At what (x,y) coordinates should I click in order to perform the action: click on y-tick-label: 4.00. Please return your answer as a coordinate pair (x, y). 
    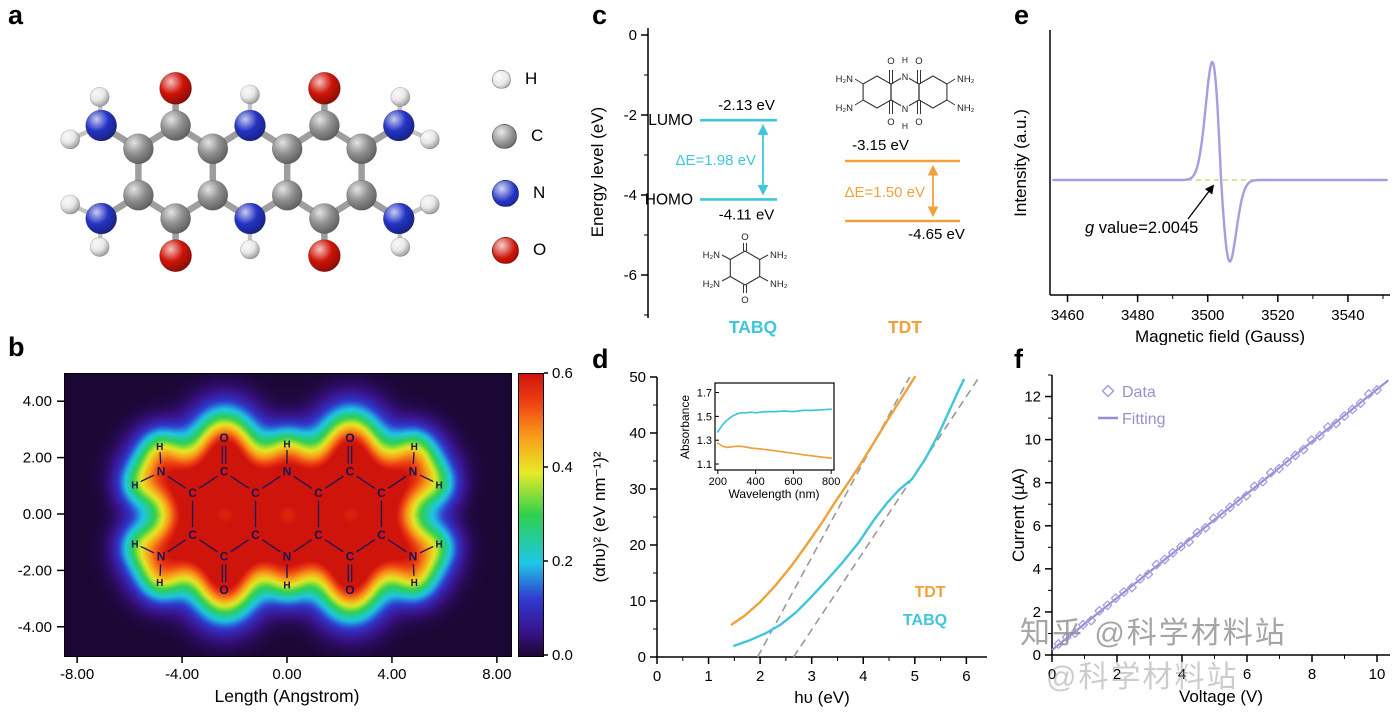
    Looking at the image, I should click on (37, 401).